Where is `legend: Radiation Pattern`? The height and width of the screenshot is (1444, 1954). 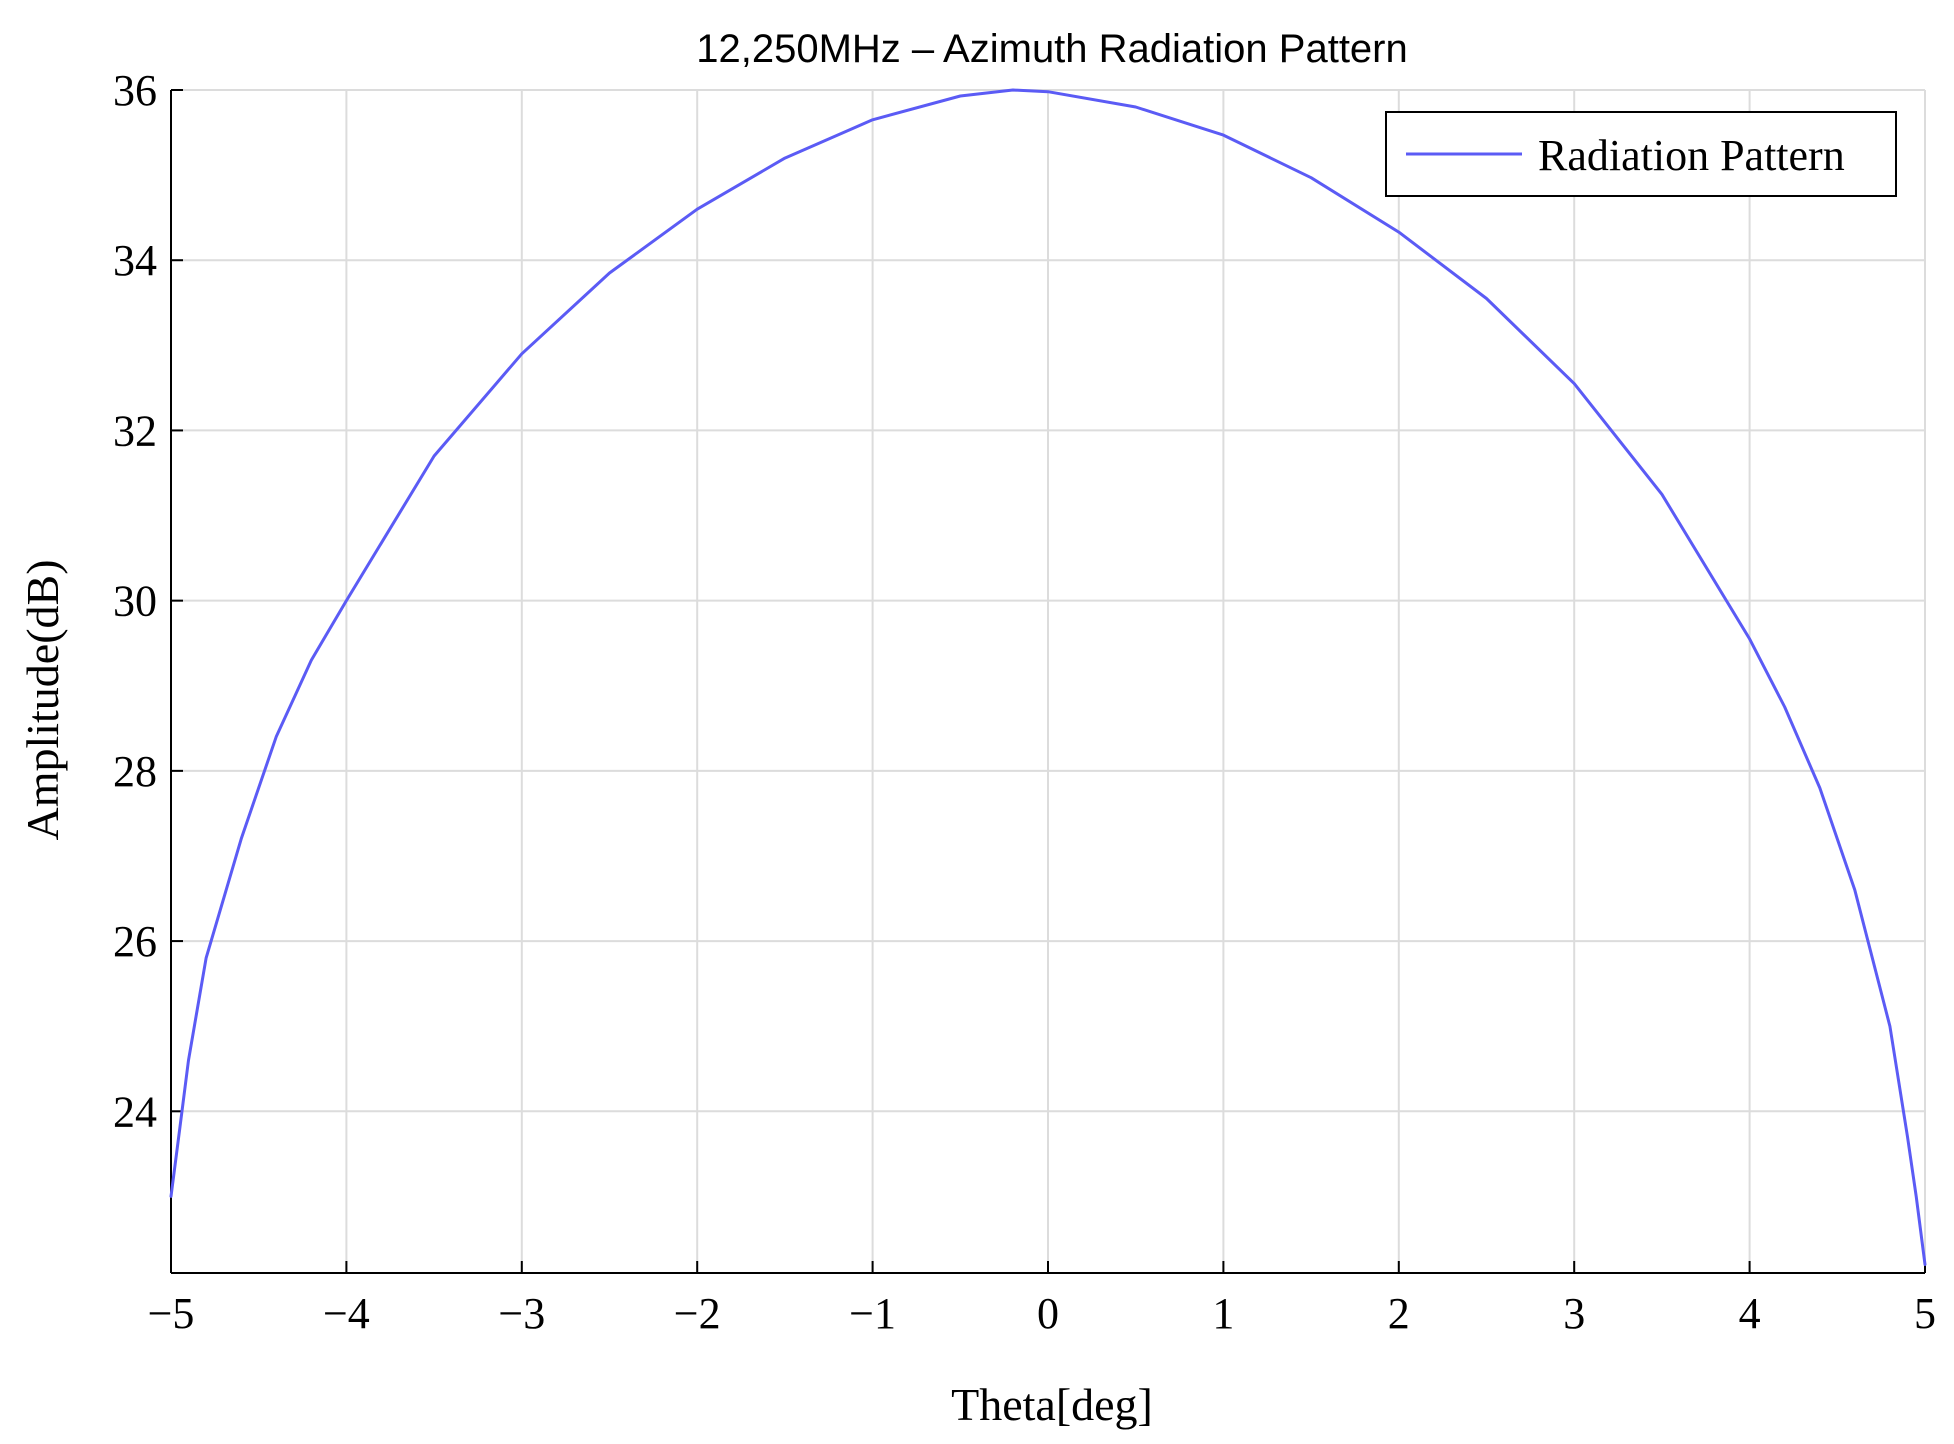
legend: Radiation Pattern is located at coordinates (1641, 154).